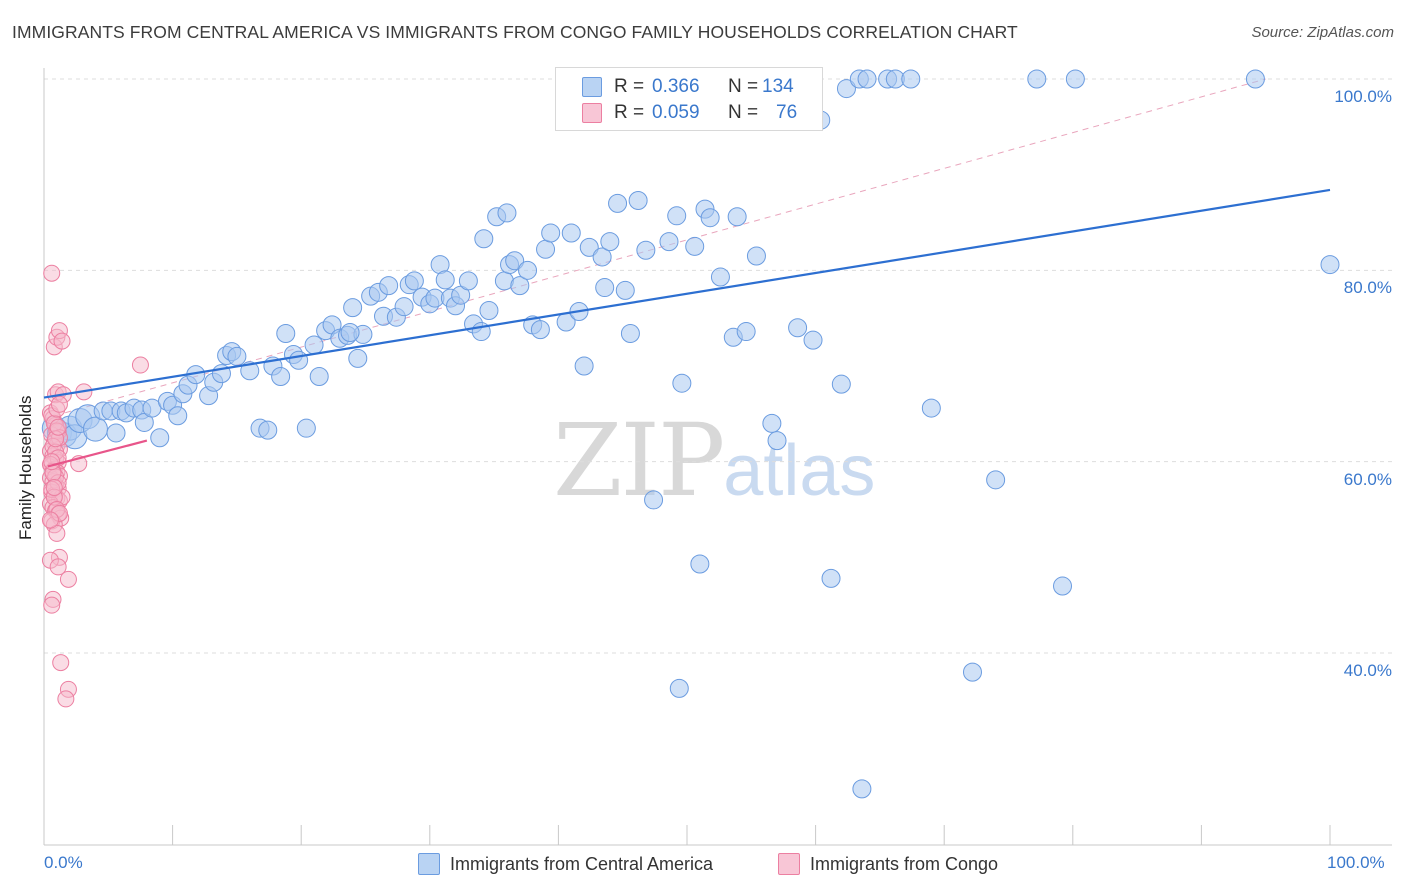 The height and width of the screenshot is (892, 1406). Describe the element at coordinates (629, 86) in the screenshot. I see `r-label: R =` at that location.